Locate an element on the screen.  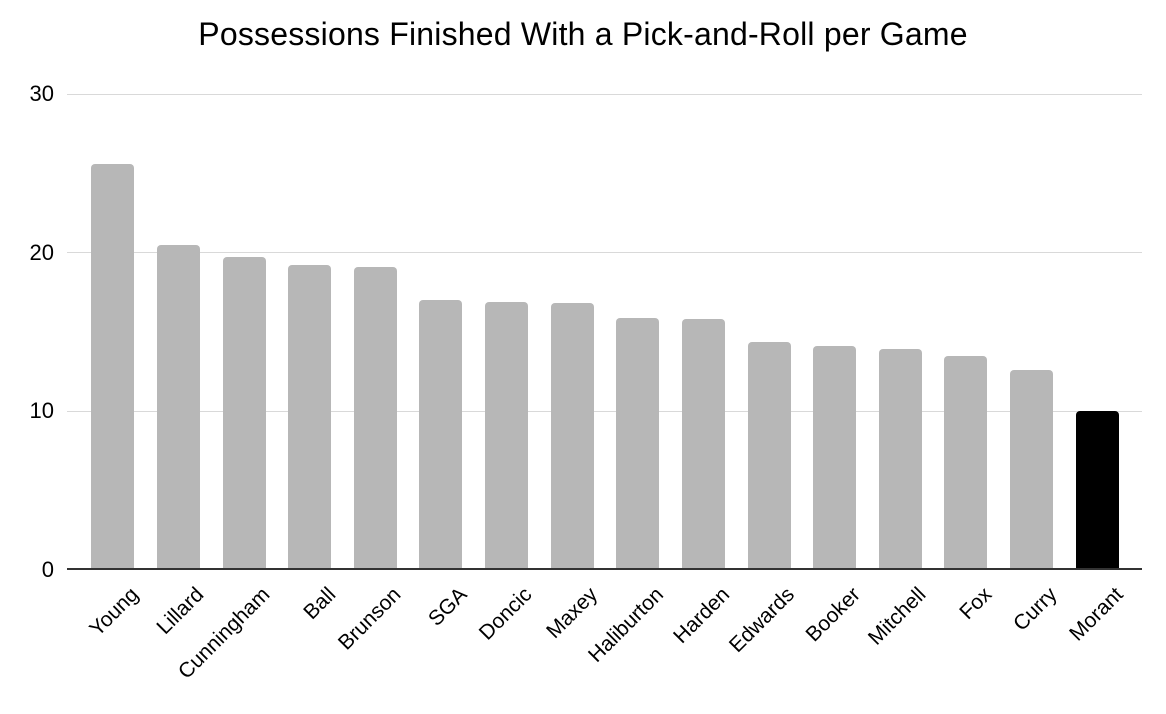
x-tick-label-edwards: Edwards is located at coordinates (762, 620).